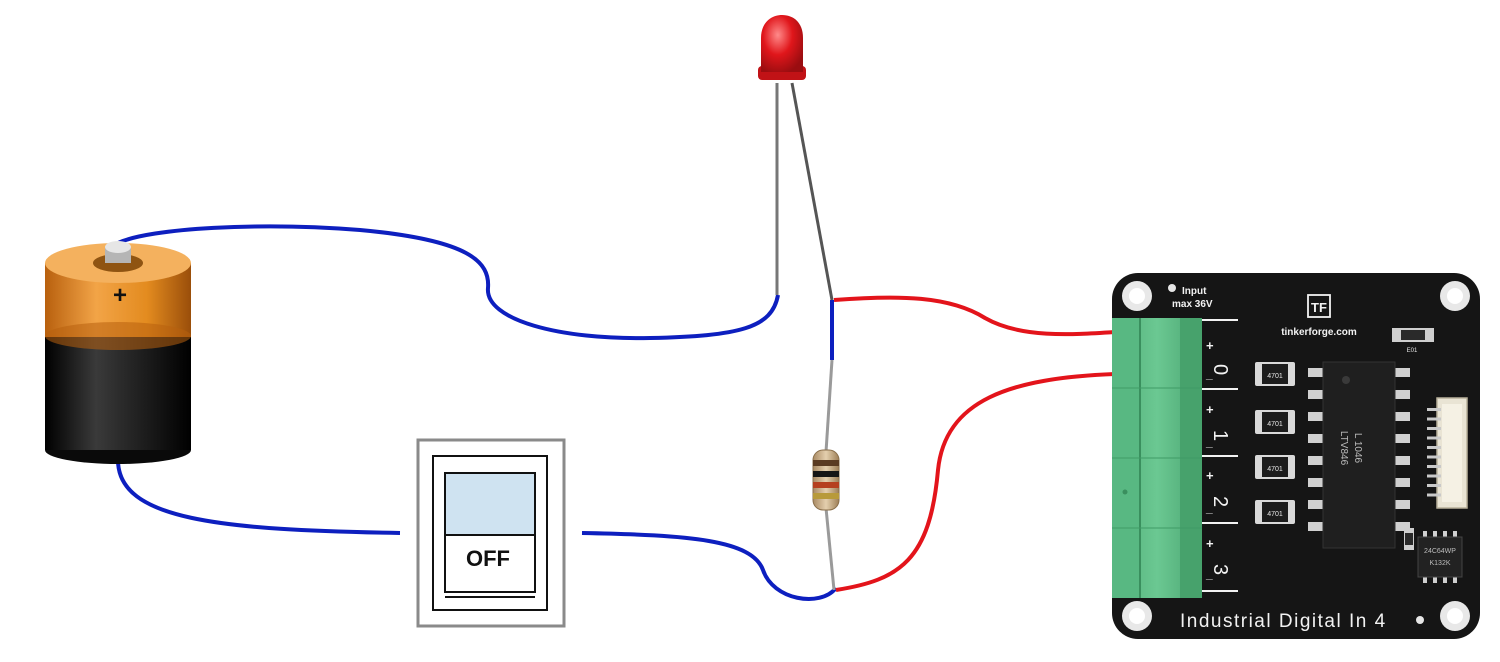 Image resolution: width=1500 pixels, height=662 pixels. I want to click on wire-switch-to-resistor, so click(709, 566).